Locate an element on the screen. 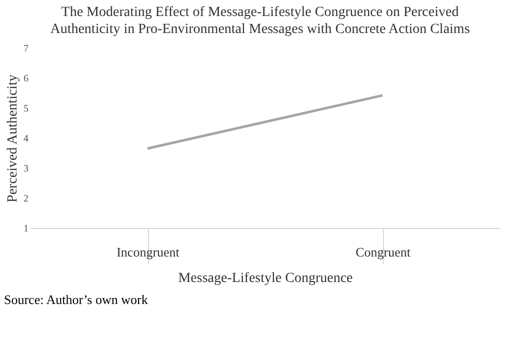 This screenshot has width=520, height=349. chart-title: The Moderating Effect of Message-Lifestyle Congruence on Perceived Authenticity in Pro-Environmental Messages with Concrete Action Claims is located at coordinates (260, 21).